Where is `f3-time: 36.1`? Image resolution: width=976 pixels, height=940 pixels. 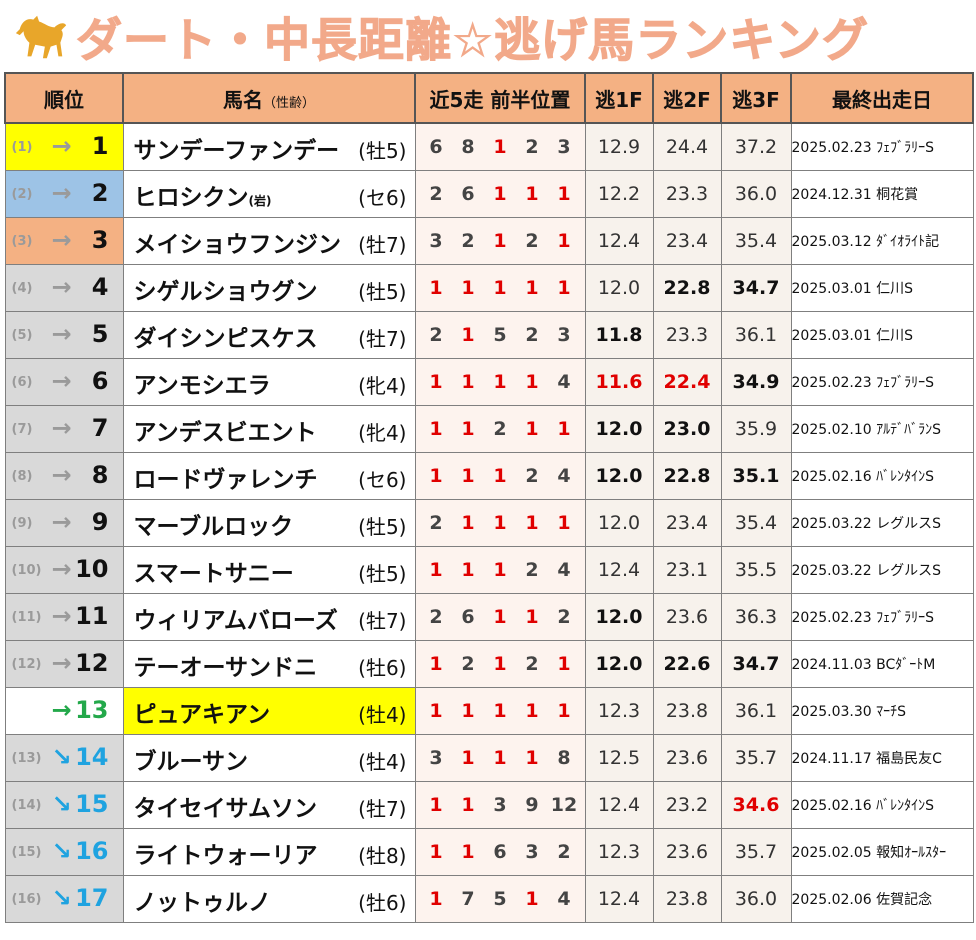
f3-time: 36.1 is located at coordinates (756, 334).